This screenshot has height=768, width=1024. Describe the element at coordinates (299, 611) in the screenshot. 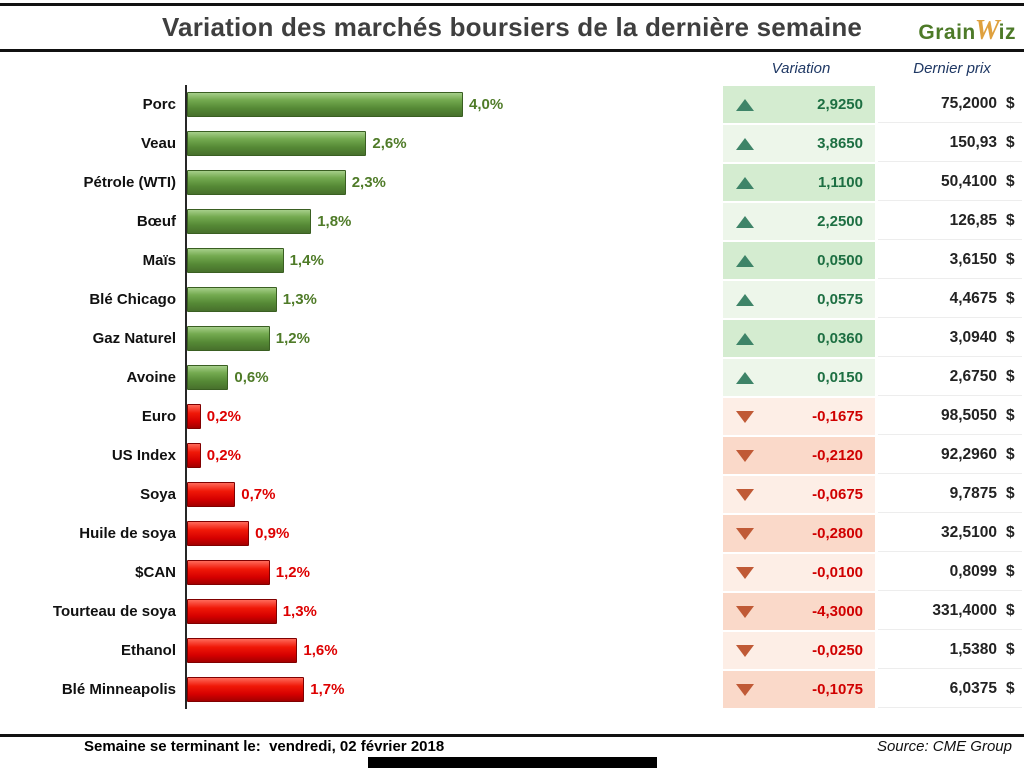

I see `percent-label: 1,3%` at that location.